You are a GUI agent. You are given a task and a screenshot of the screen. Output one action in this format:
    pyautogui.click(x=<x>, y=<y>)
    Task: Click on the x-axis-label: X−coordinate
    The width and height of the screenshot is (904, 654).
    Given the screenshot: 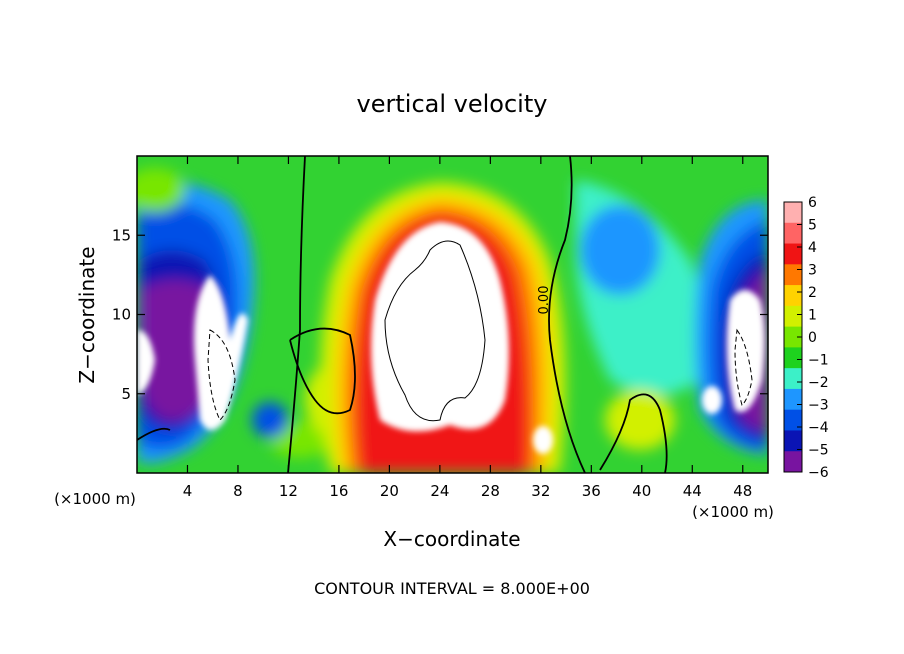 What is the action you would take?
    pyautogui.click(x=451, y=539)
    